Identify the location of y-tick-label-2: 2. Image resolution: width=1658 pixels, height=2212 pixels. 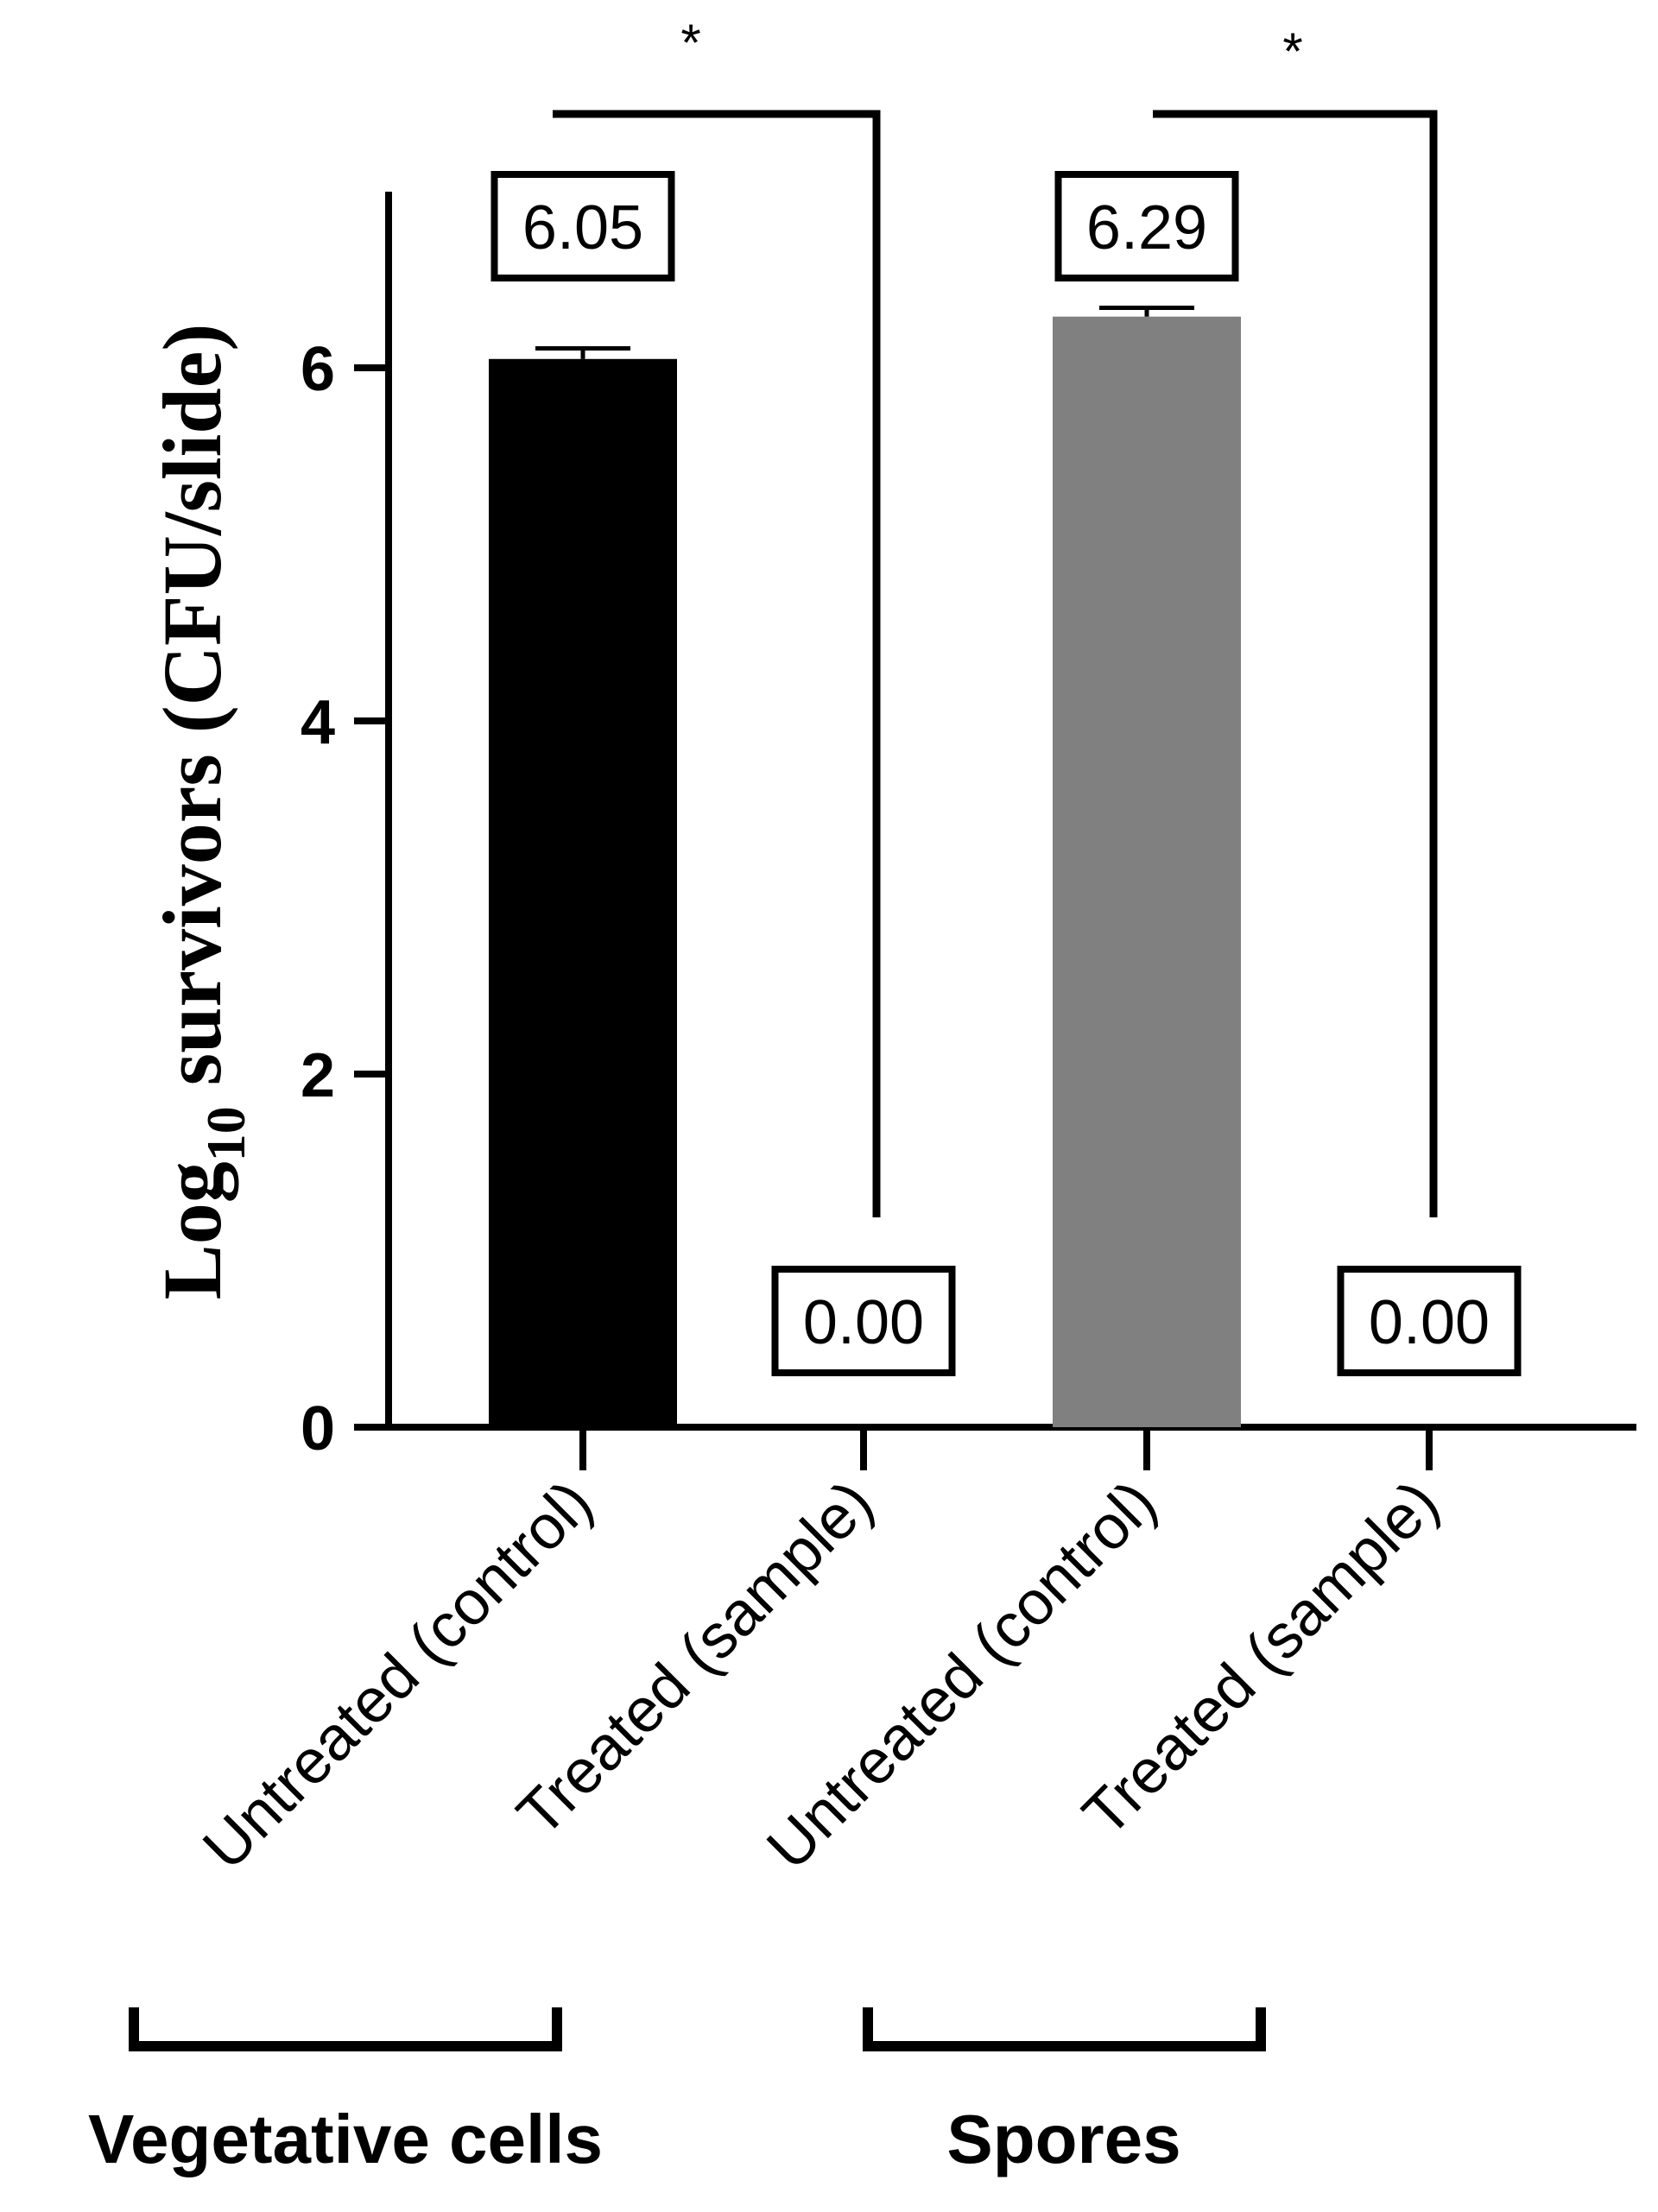
(318, 1075).